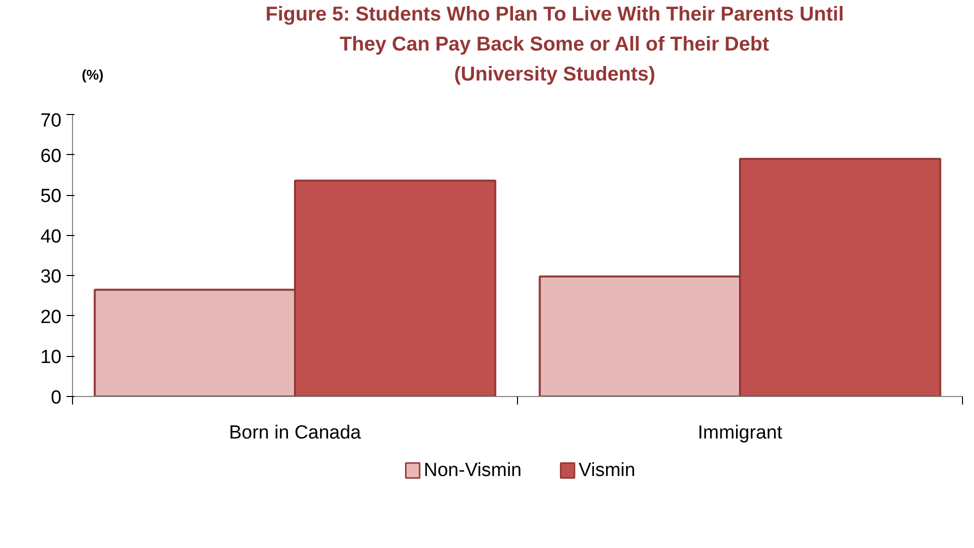  I want to click on y-tick-label: 60, so click(51, 156).